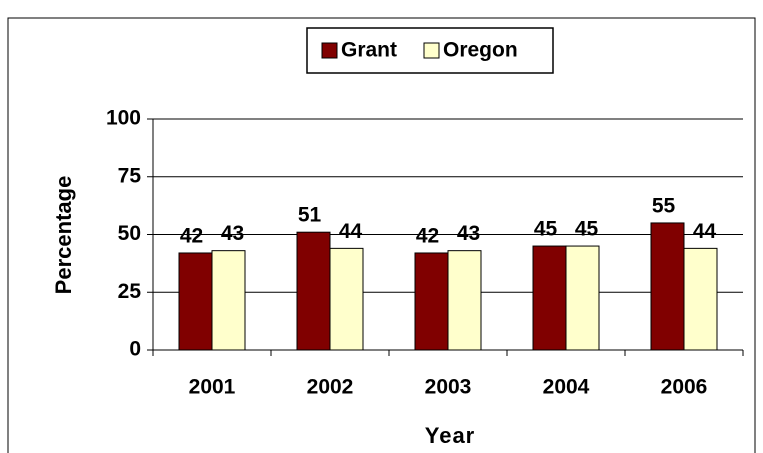 Image resolution: width=763 pixels, height=453 pixels. Describe the element at coordinates (129, 233) in the screenshot. I see `y-tick-label: 50` at that location.